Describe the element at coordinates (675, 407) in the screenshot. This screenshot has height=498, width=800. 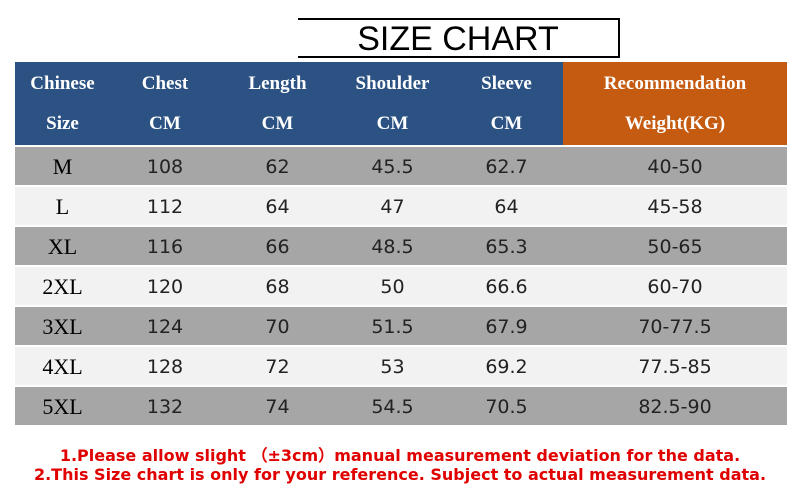
I see `table-cell: 82.5-90` at that location.